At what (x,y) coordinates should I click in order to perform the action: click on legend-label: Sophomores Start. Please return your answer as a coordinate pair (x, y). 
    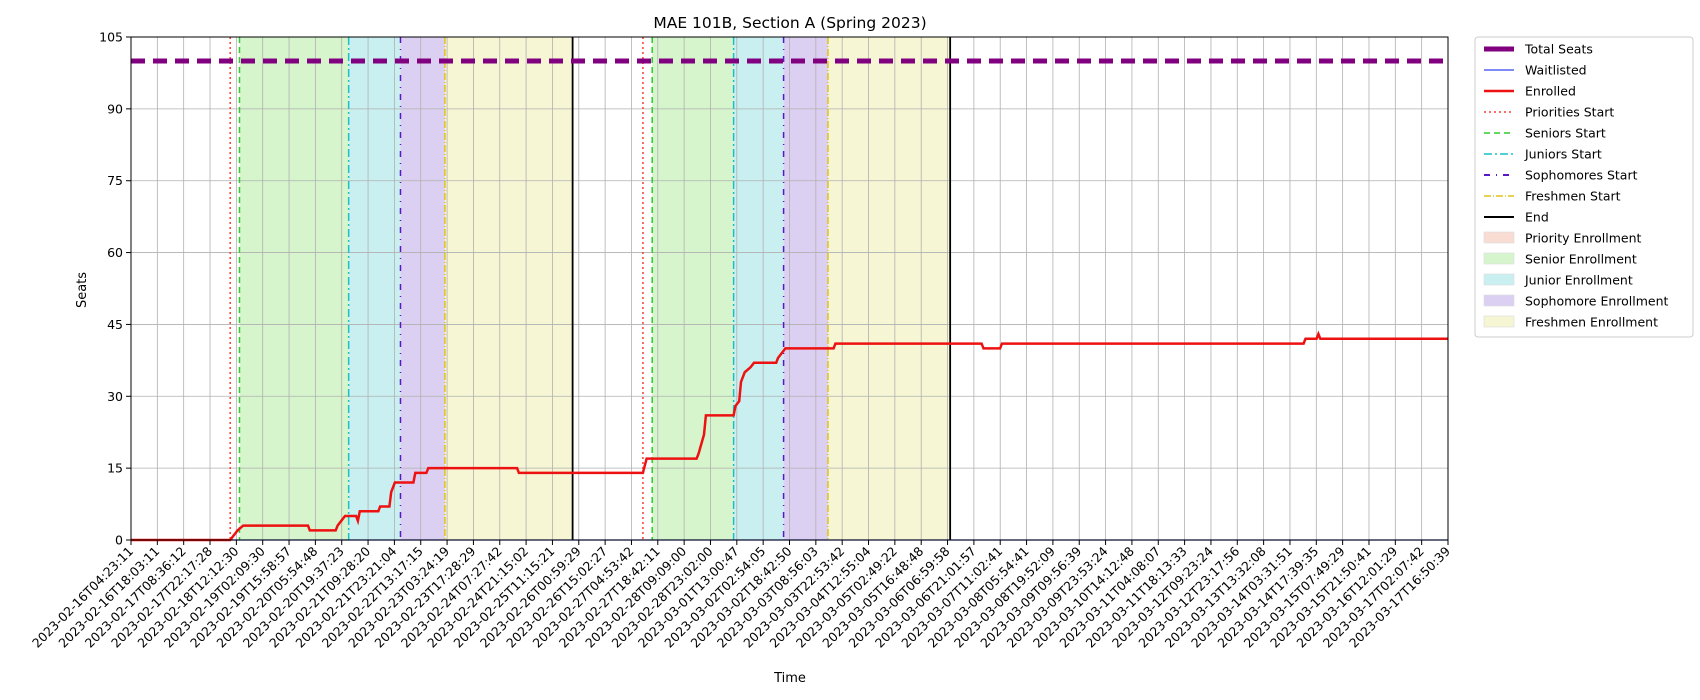
    Looking at the image, I should click on (1581, 175).